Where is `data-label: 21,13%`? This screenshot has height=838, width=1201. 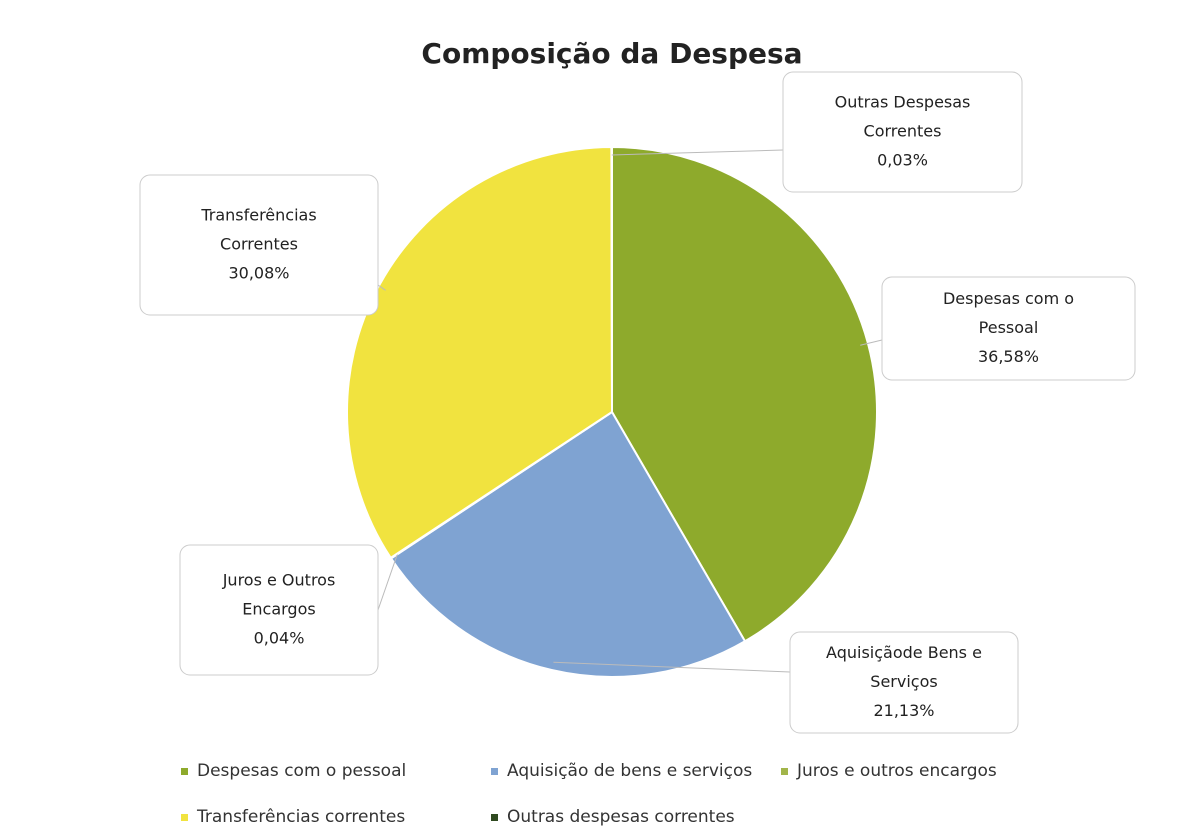
data-label: 21,13% is located at coordinates (903, 710).